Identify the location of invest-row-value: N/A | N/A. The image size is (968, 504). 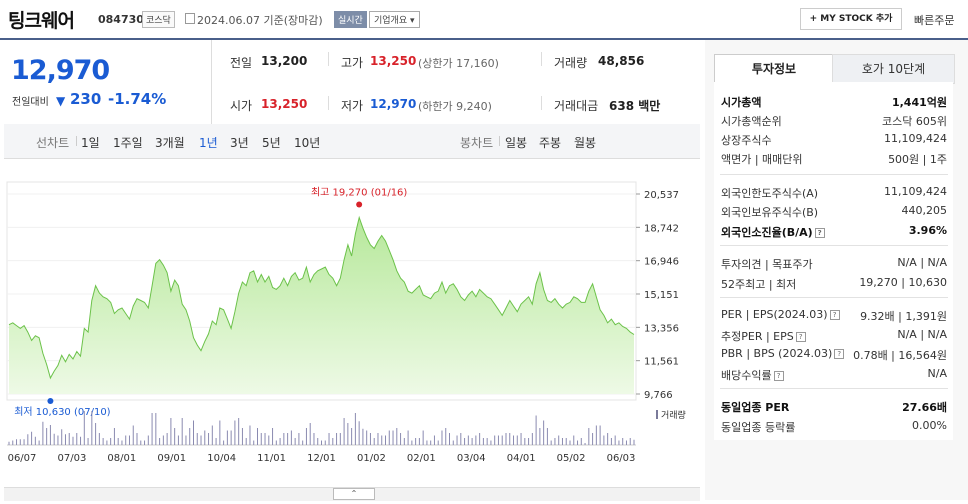
(922, 262).